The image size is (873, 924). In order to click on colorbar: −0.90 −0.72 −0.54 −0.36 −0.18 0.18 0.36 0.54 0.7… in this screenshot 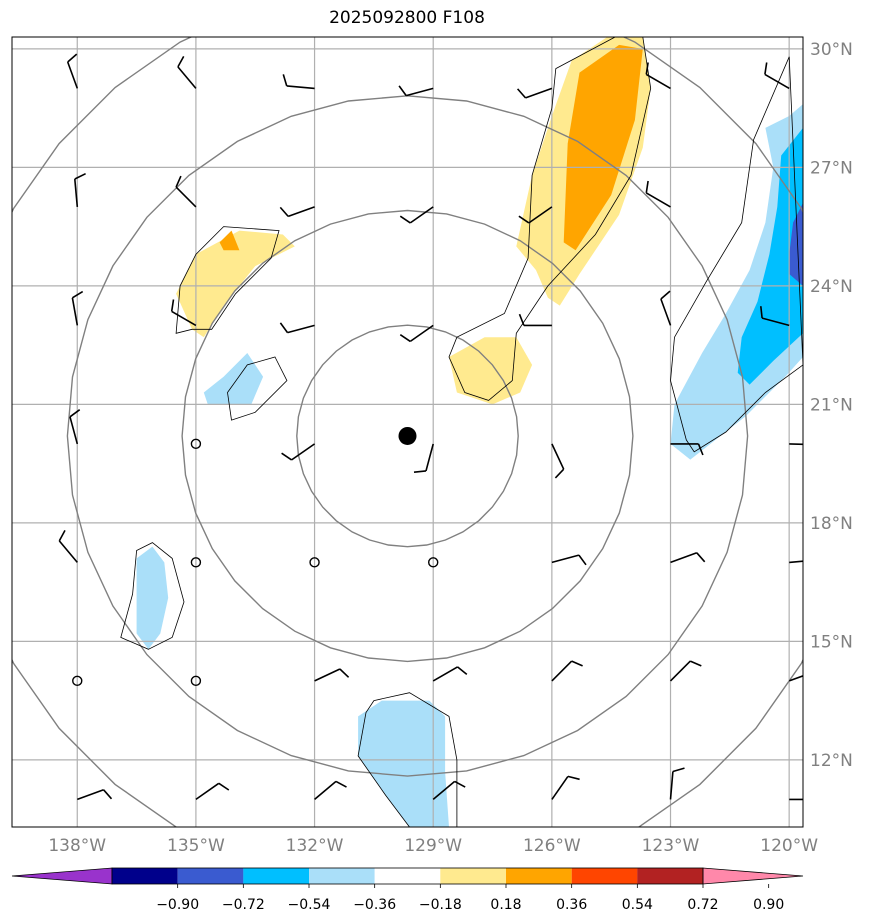, I will do `click(407, 890)`.